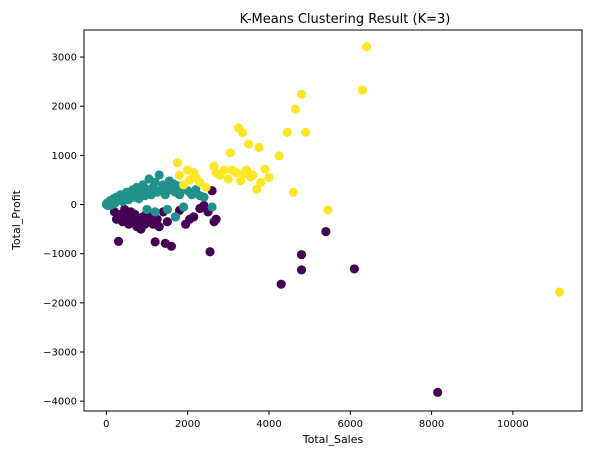  Describe the element at coordinates (60, 254) in the screenshot. I see `y-tick-label: −1000` at that location.